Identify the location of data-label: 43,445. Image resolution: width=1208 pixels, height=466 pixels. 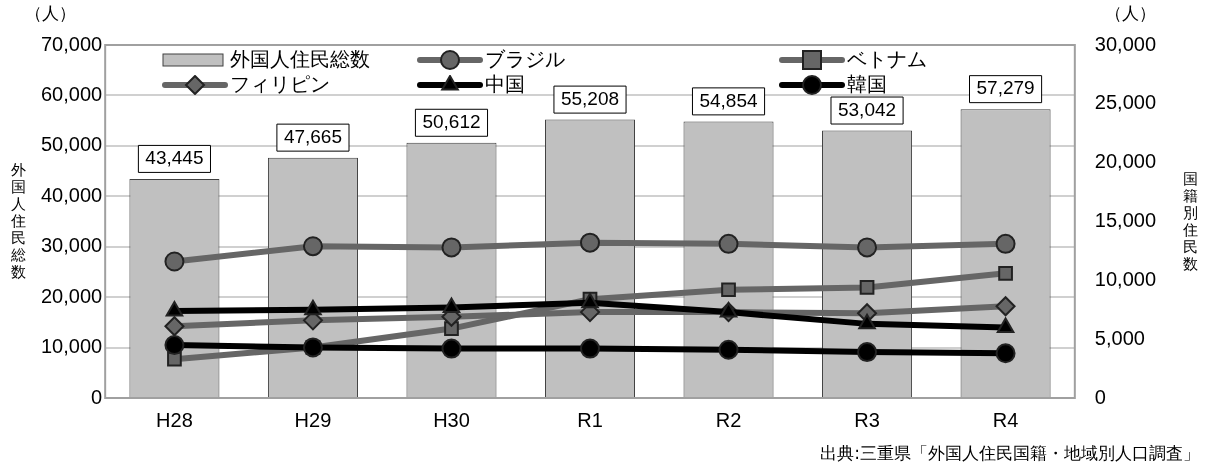
(174, 158).